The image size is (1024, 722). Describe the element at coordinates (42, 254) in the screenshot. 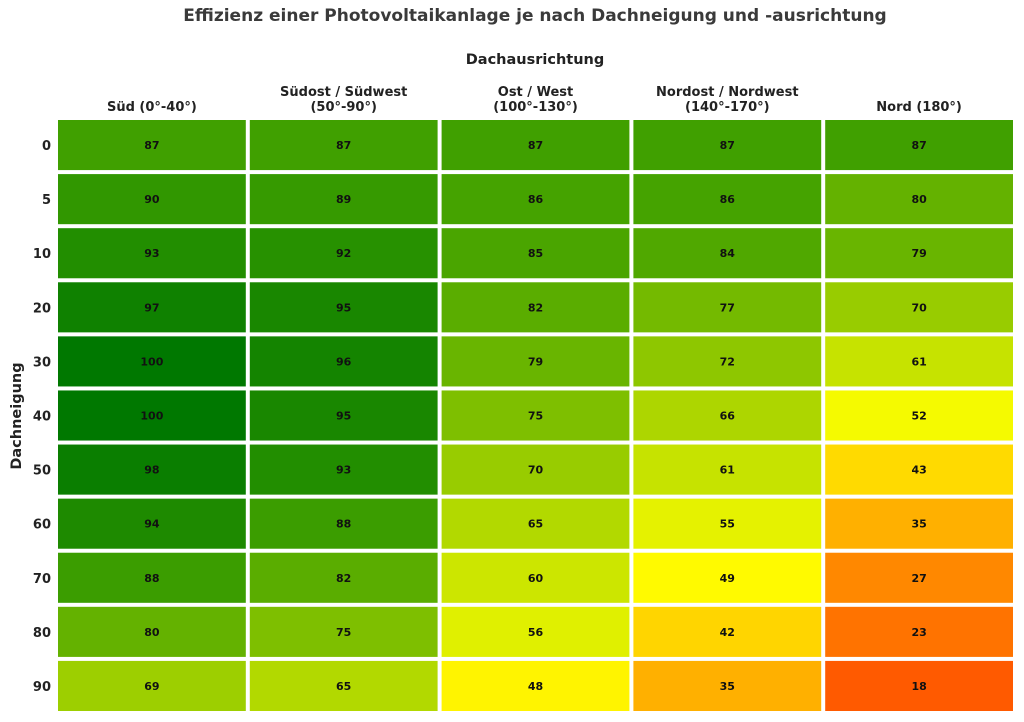

I see `row-label: 10` at that location.